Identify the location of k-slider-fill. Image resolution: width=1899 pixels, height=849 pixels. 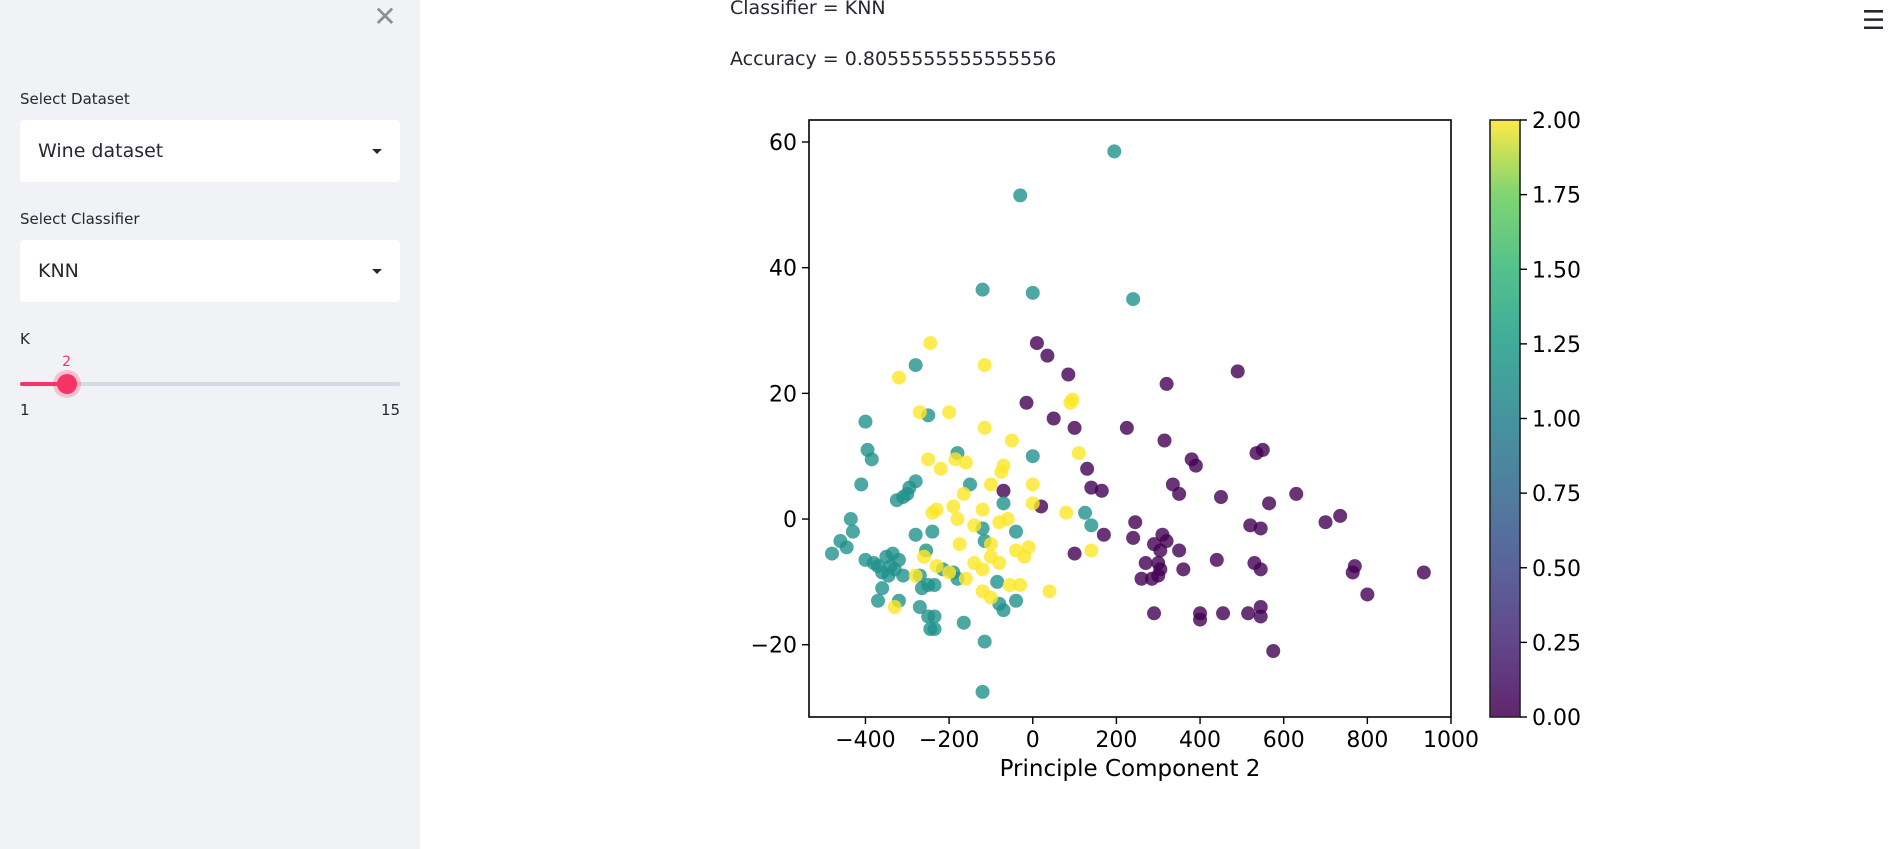
(44, 384).